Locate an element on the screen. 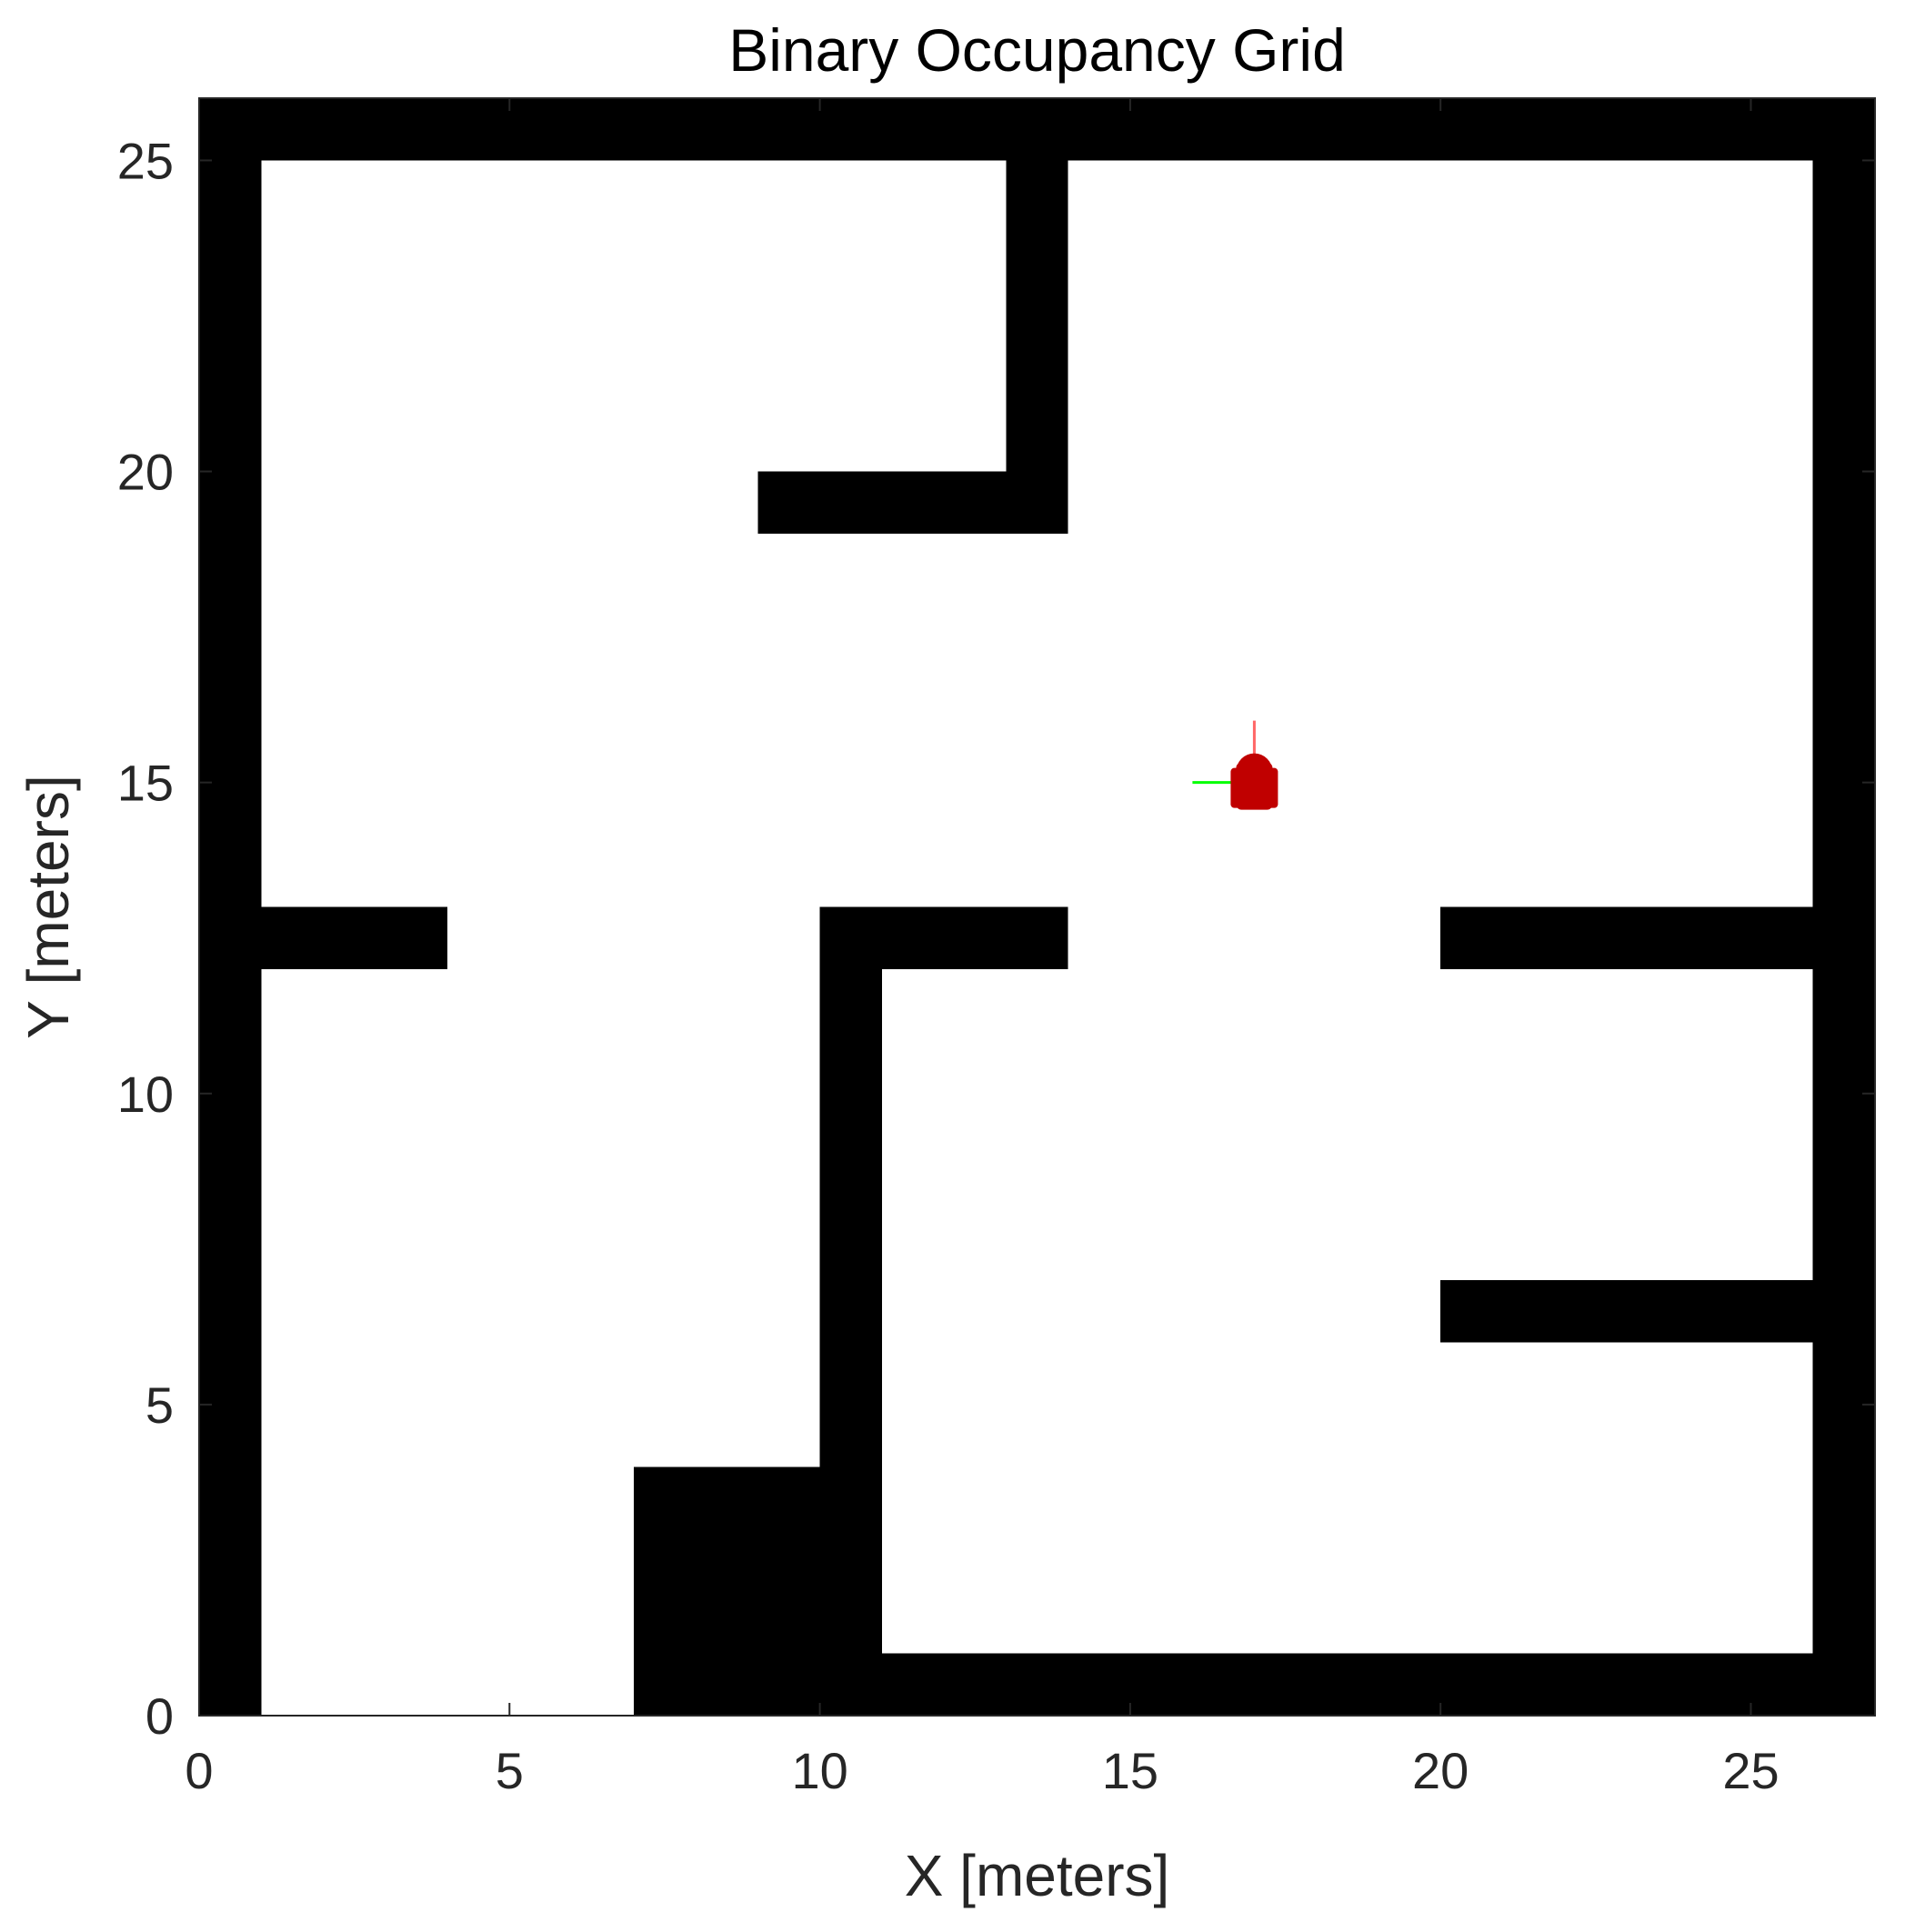 Image resolution: width=1905 pixels, height=1932 pixels. occupied-upper-horizontal-wall is located at coordinates (912, 502).